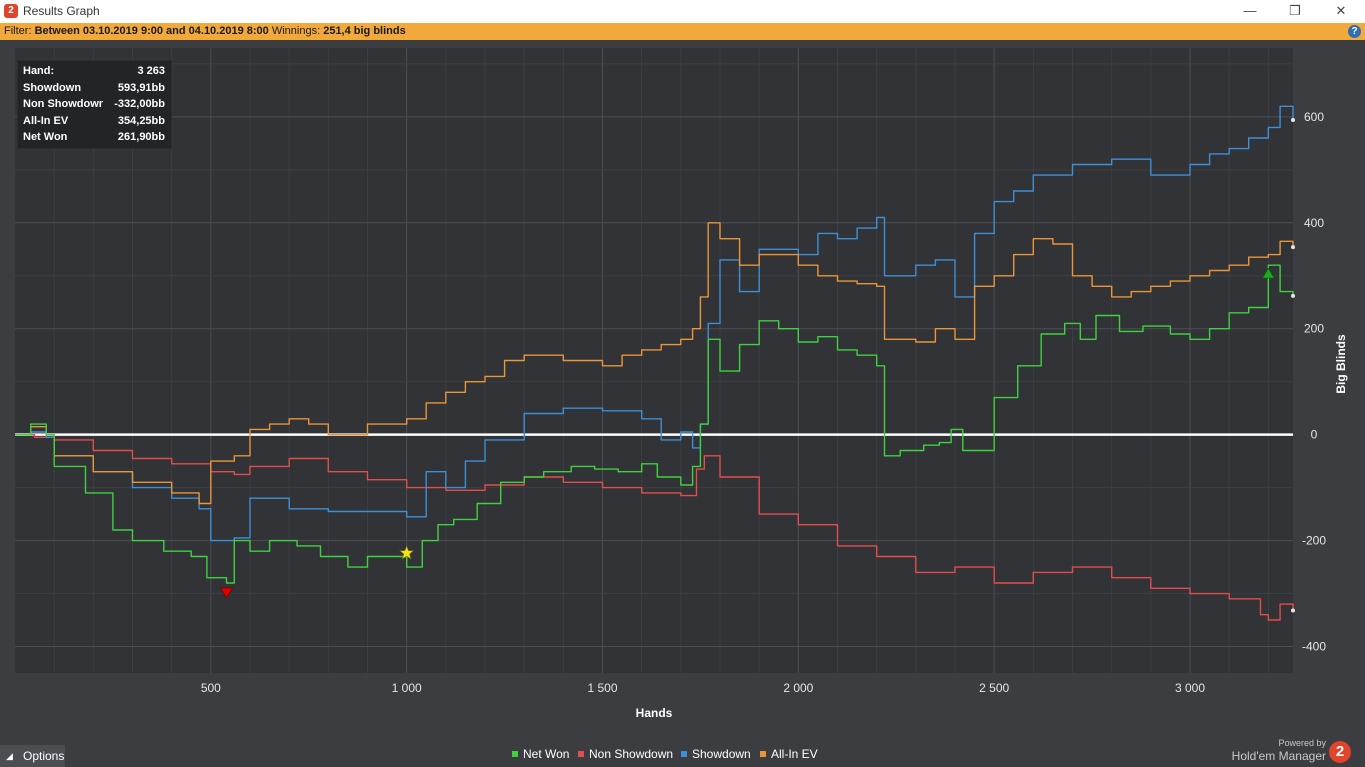 The height and width of the screenshot is (767, 1365). What do you see at coordinates (11, 11) in the screenshot?
I see `app-logo-icon: 2` at bounding box center [11, 11].